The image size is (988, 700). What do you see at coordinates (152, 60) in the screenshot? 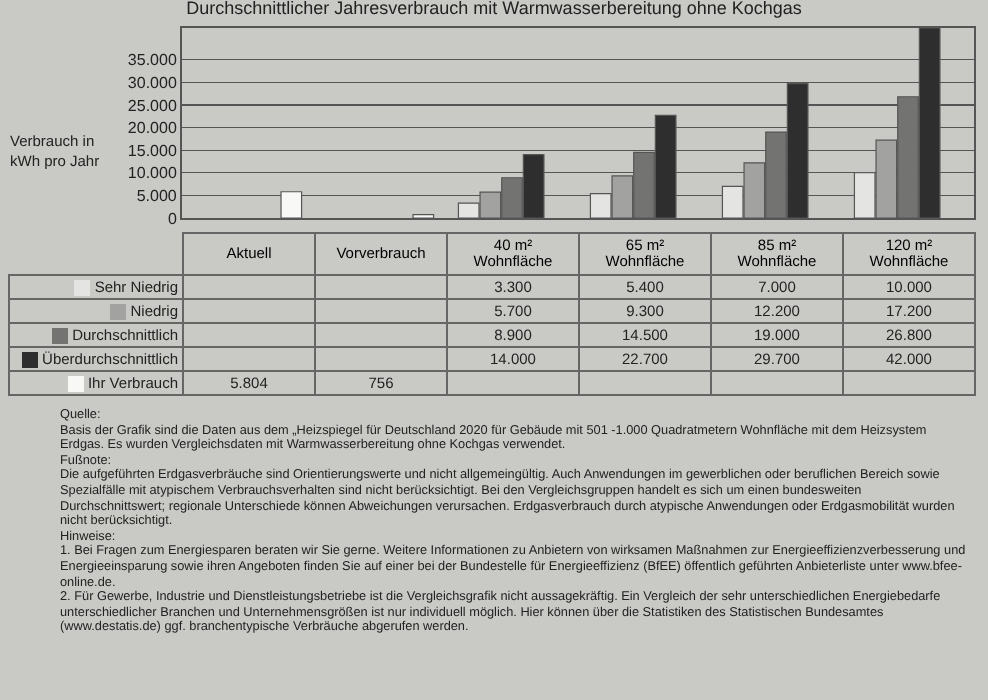
I see `y-tick-label: 35.000` at bounding box center [152, 60].